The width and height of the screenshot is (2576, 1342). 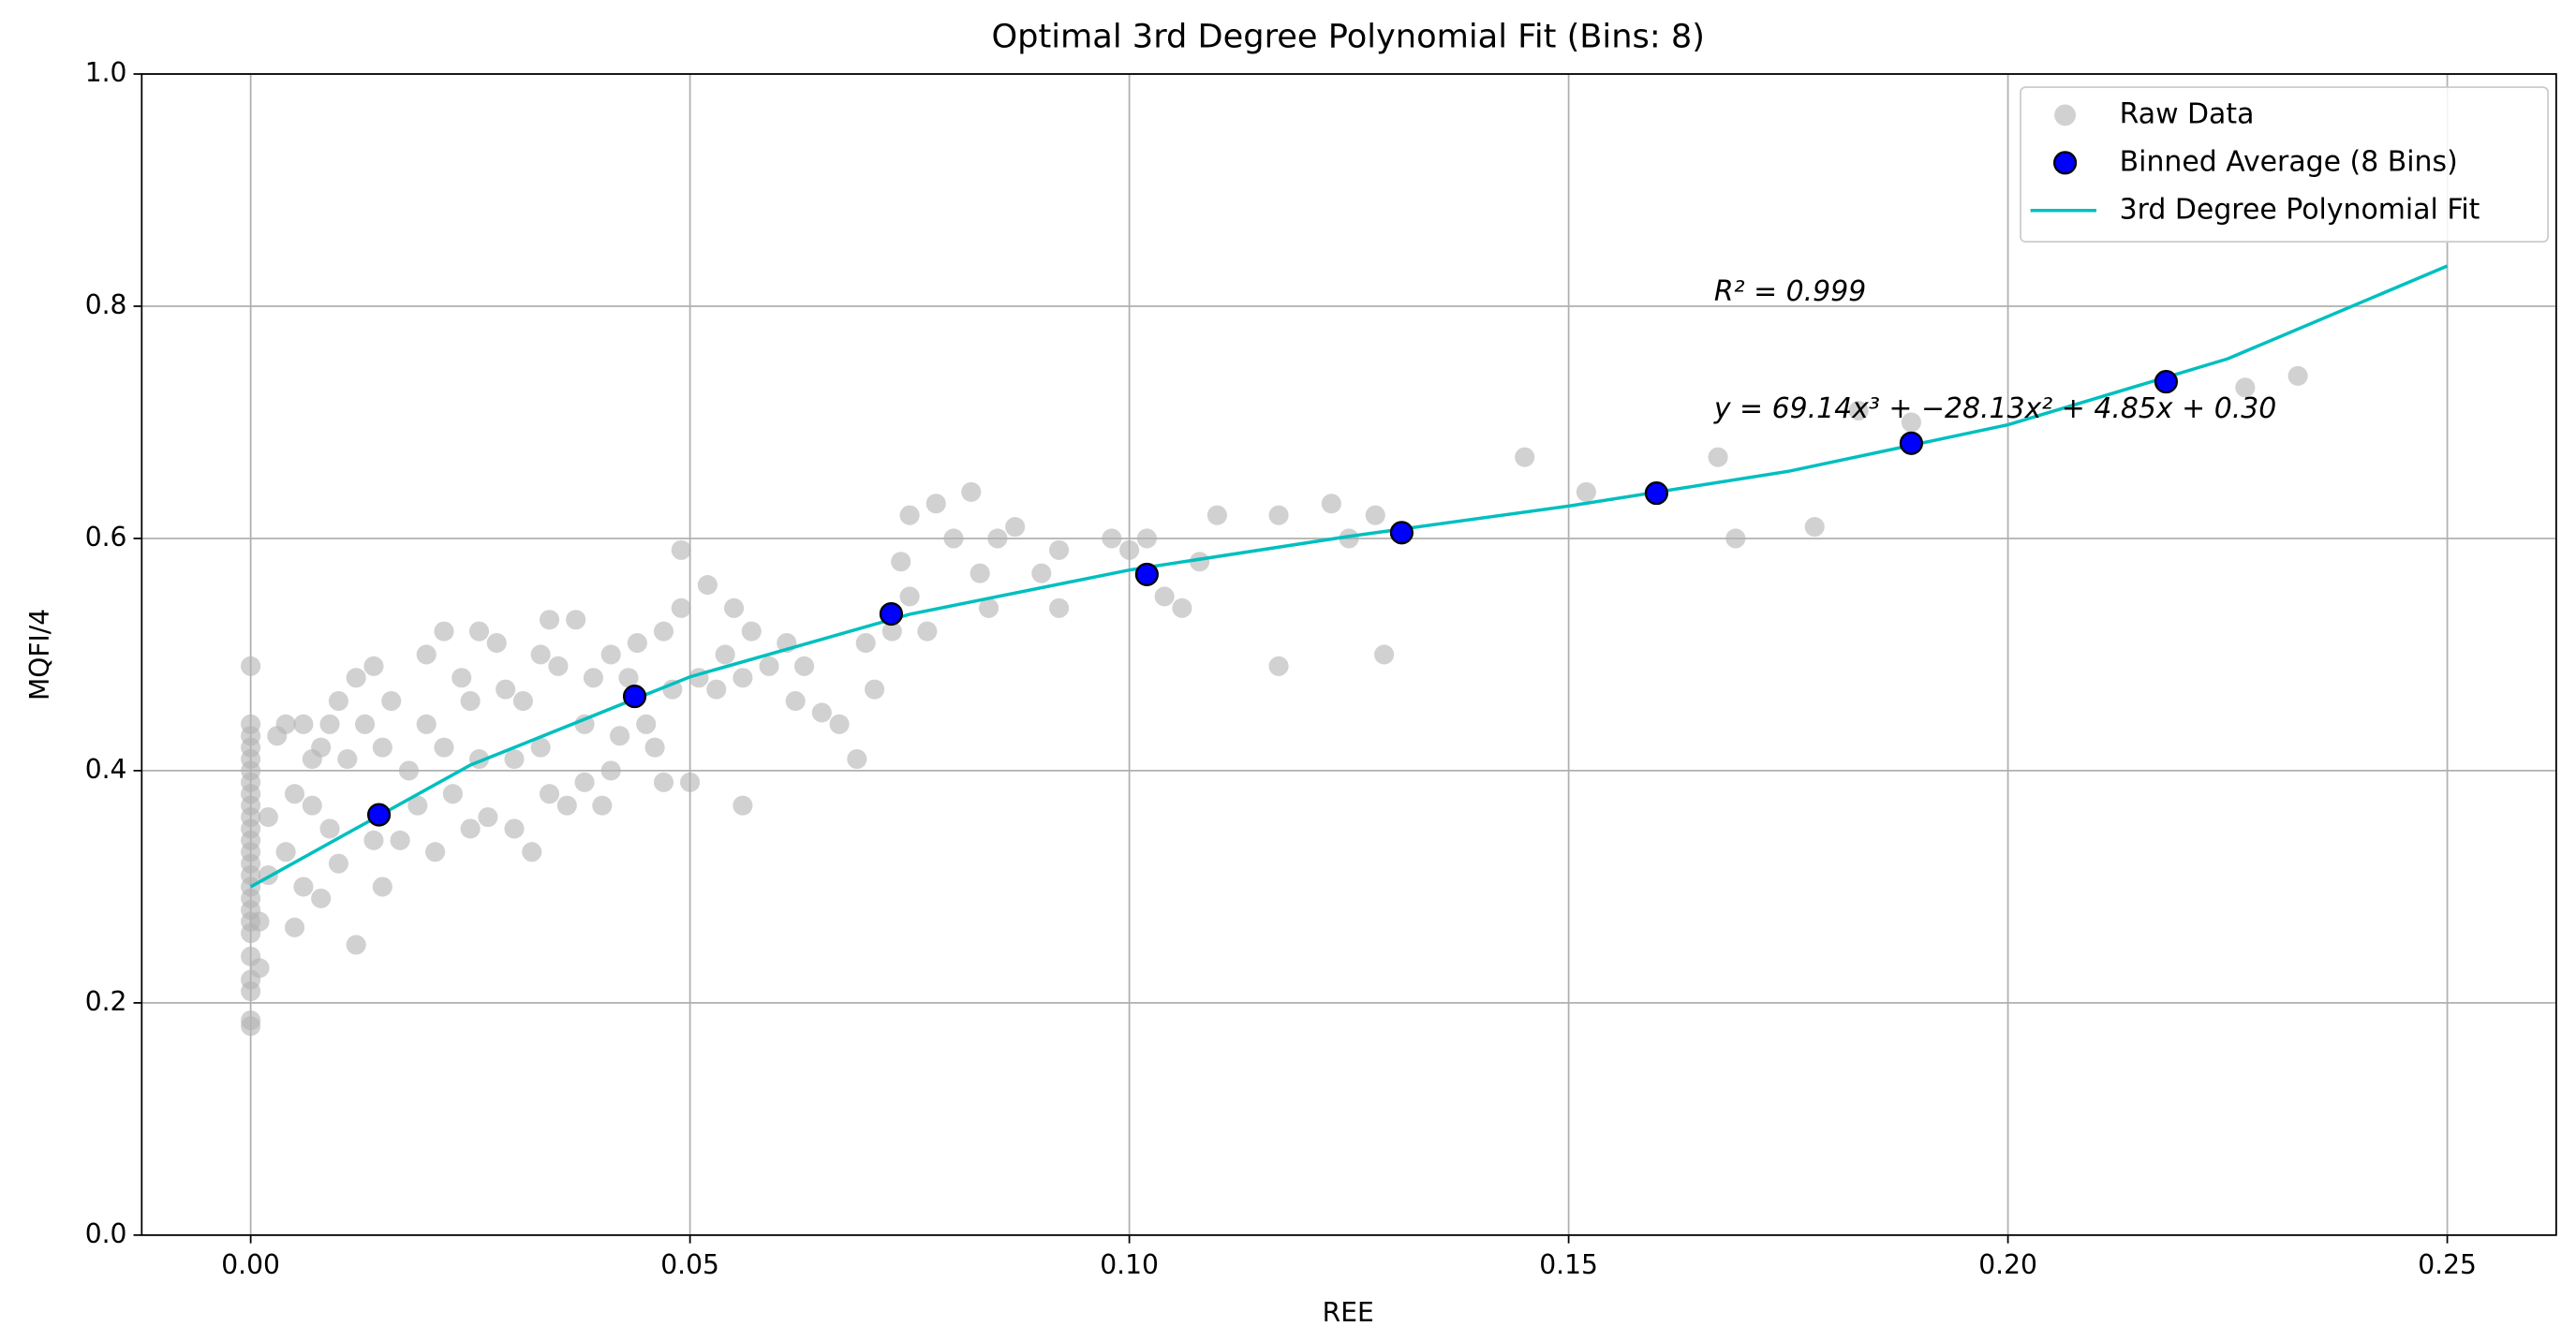 What do you see at coordinates (689, 1265) in the screenshot?
I see `x-tick-label: 0.05` at bounding box center [689, 1265].